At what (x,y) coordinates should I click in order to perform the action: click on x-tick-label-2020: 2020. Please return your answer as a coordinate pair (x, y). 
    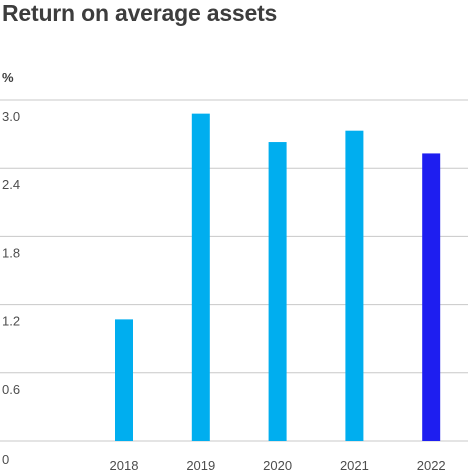
    Looking at the image, I should click on (277, 465).